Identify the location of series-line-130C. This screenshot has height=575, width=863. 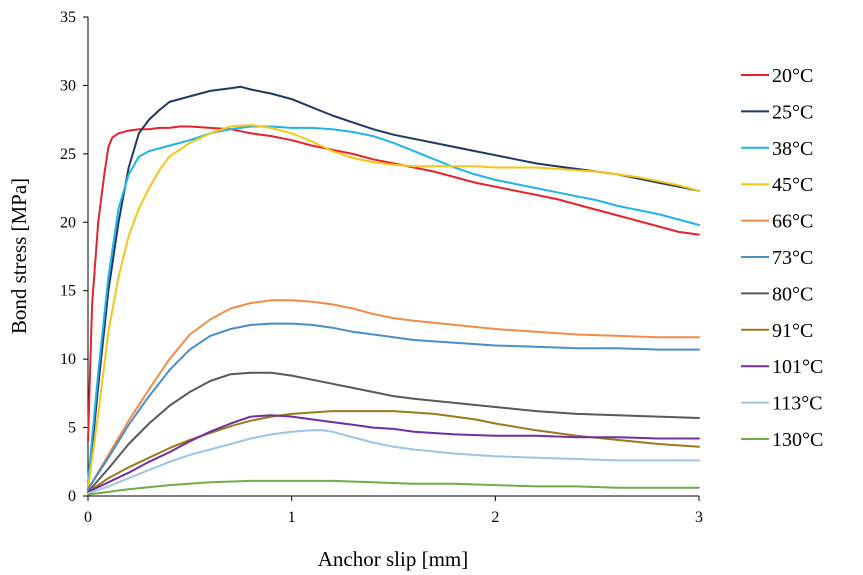
(393, 487).